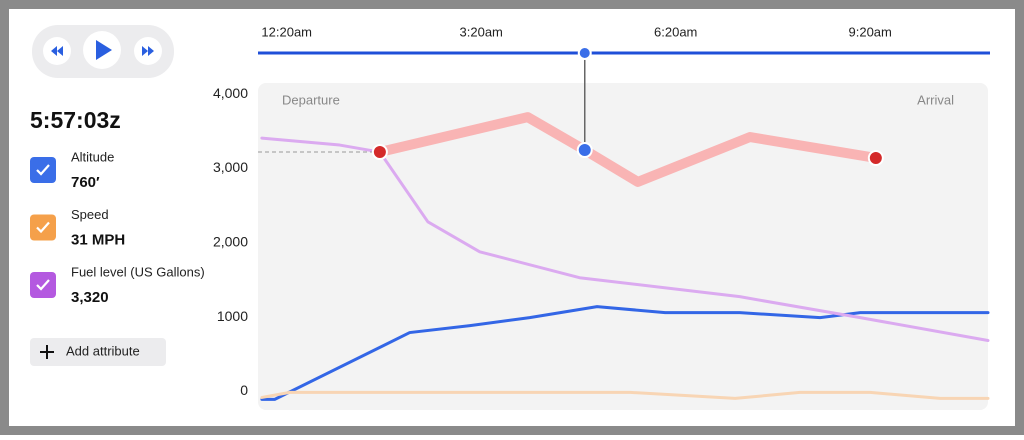 The image size is (1024, 440). What do you see at coordinates (138, 271) in the screenshot?
I see `legend-name: Fuel level (US Gallons)` at bounding box center [138, 271].